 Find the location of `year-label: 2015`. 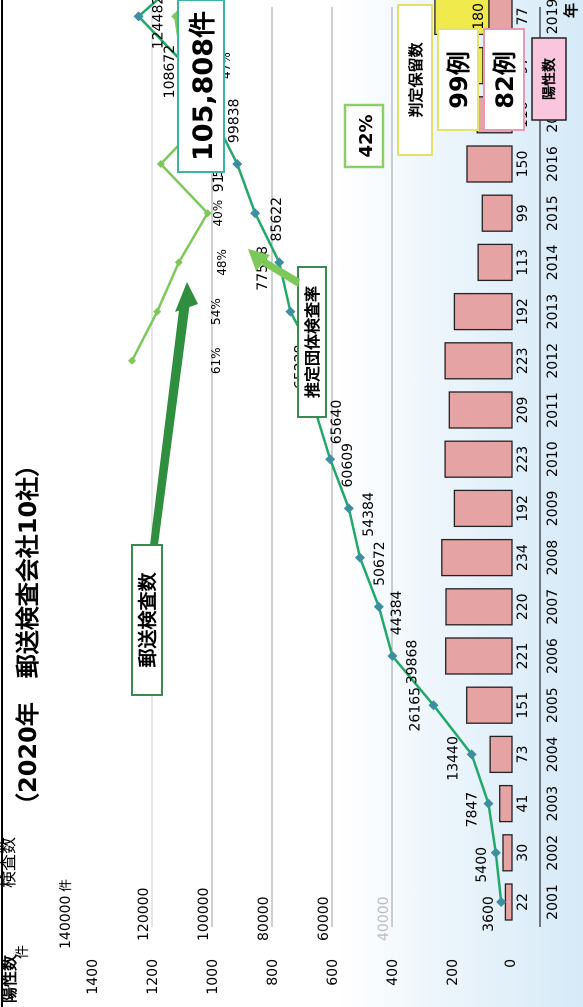

year-label: 2015 is located at coordinates (553, 213).